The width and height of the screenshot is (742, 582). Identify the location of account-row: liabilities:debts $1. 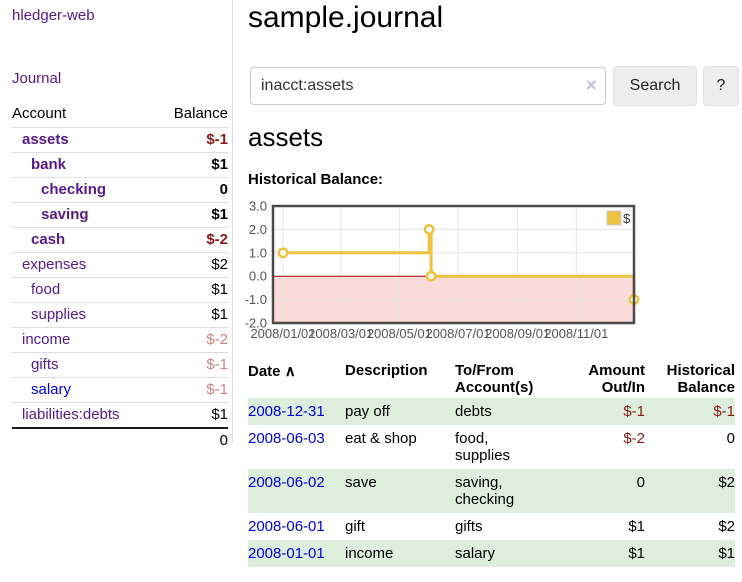
(120, 415).